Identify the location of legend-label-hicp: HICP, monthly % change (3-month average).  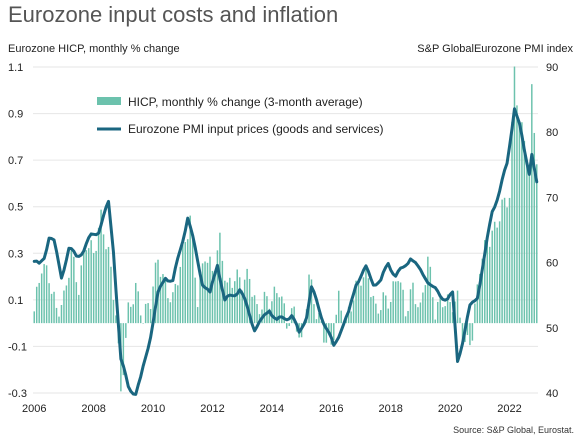
(245, 102).